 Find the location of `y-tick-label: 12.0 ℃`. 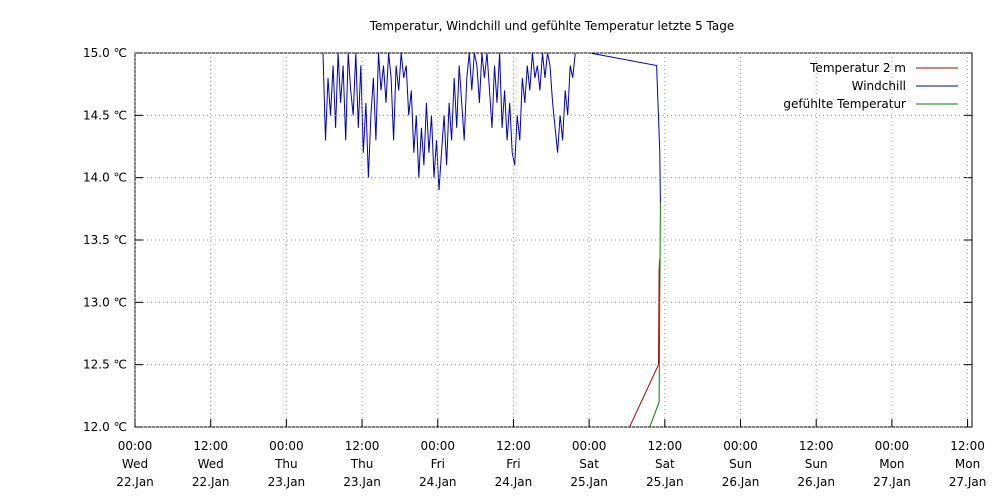

y-tick-label: 12.0 ℃ is located at coordinates (105, 427).